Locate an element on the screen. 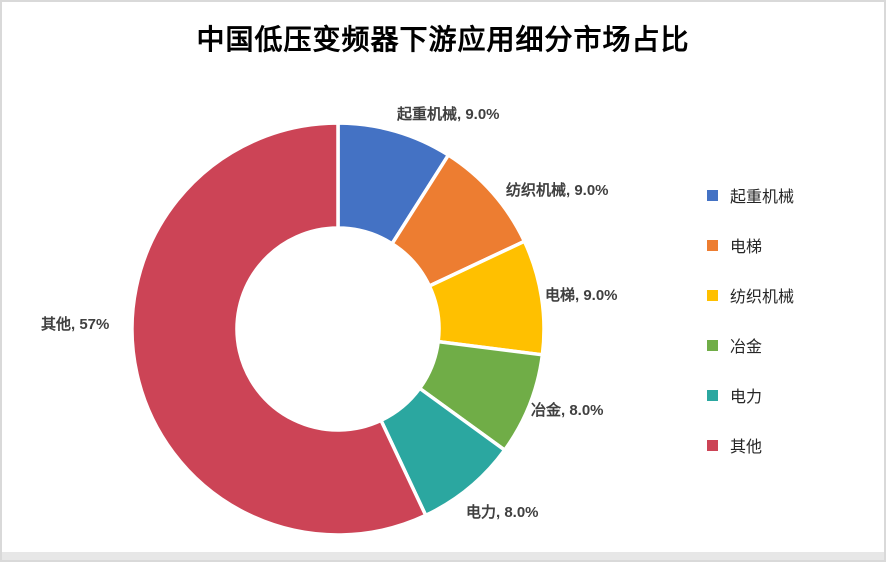  legend-item-metallurgy: 冶金 is located at coordinates (750, 345).